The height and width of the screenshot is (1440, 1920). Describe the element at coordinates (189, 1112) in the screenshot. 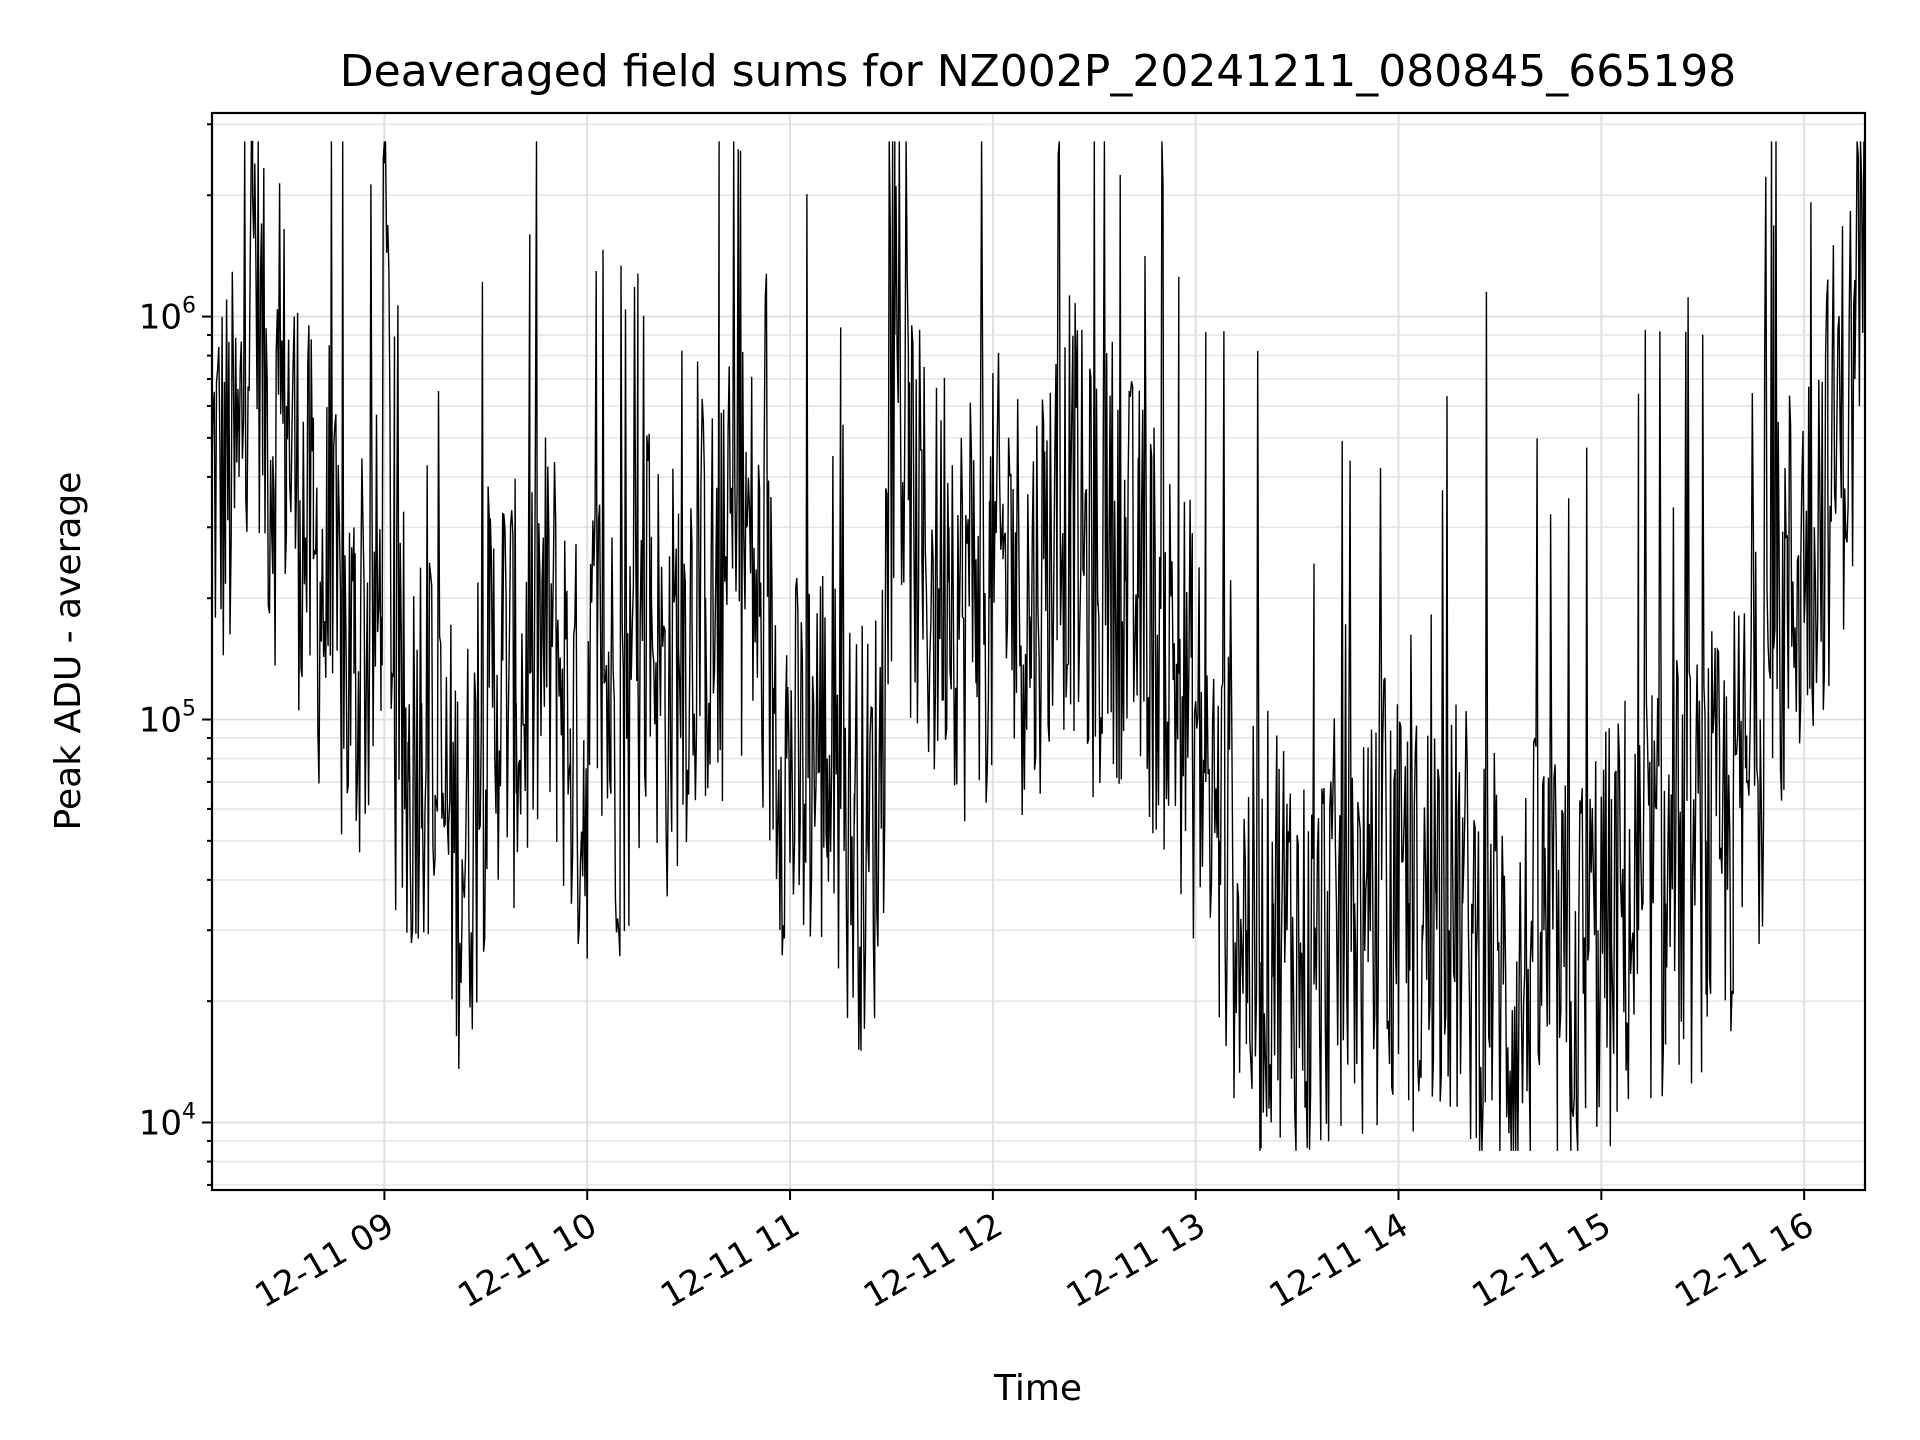

I see `y-tick-label-exponent: 4` at that location.